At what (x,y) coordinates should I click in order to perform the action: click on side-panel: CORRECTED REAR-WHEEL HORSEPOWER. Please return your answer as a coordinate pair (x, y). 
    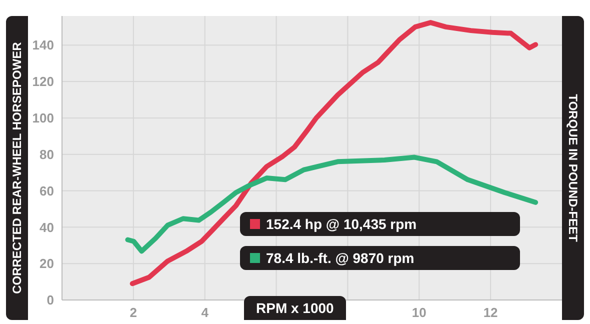
    Looking at the image, I should click on (17, 168).